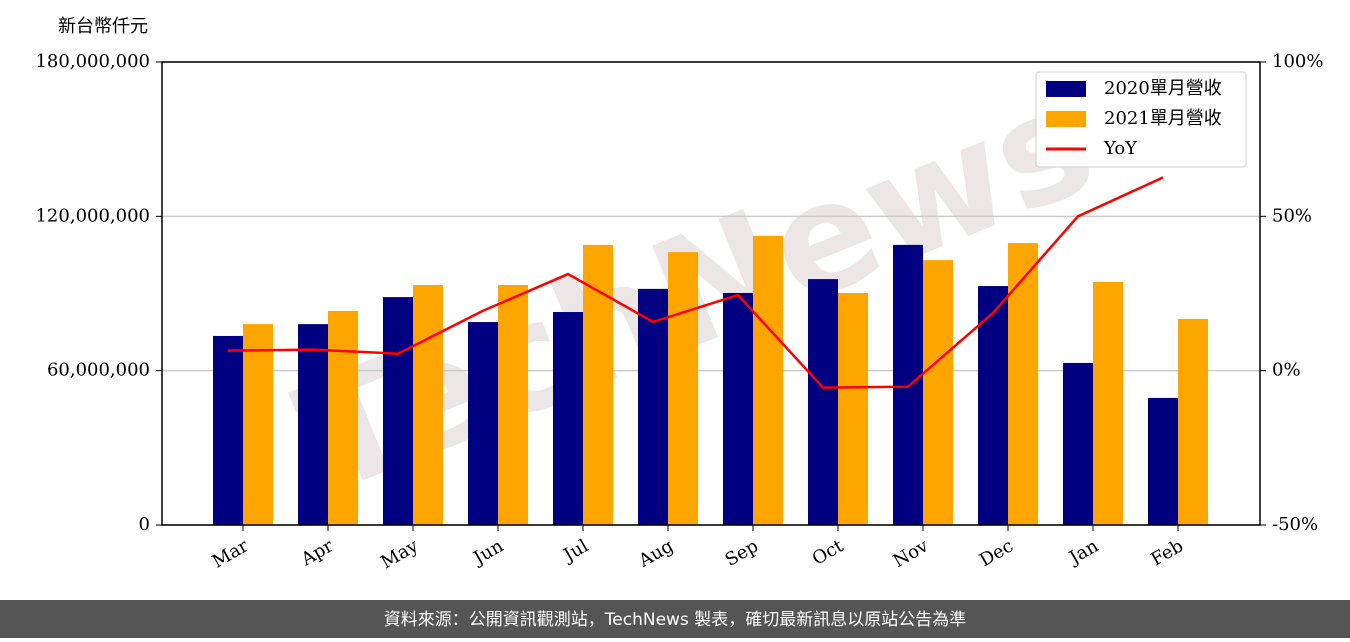 This screenshot has height=642, width=1350. What do you see at coordinates (1297, 61) in the screenshot?
I see `y2-tick-label: 100%` at bounding box center [1297, 61].